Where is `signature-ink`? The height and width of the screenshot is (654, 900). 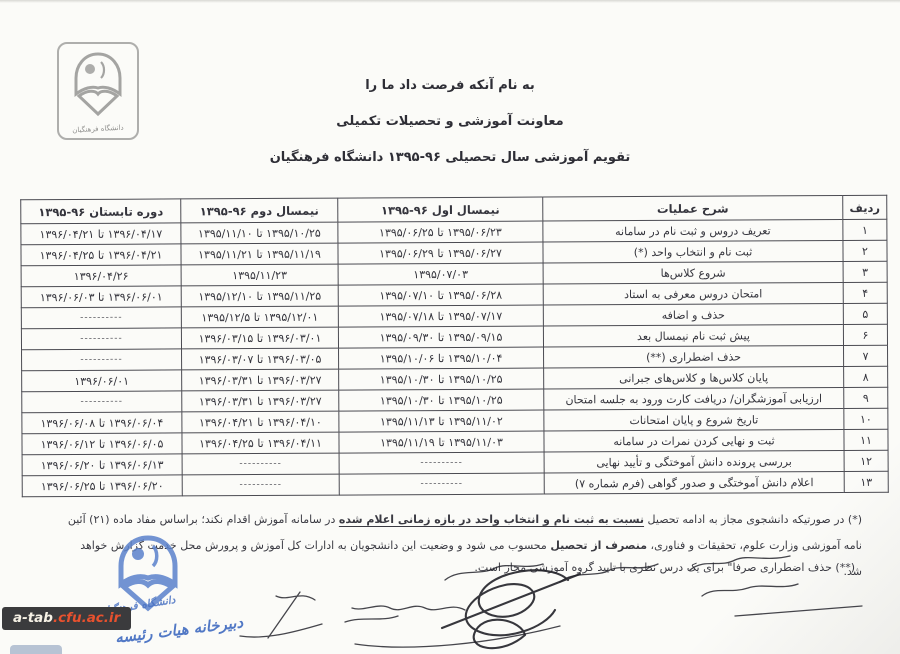 signature-ink is located at coordinates (551, 602).